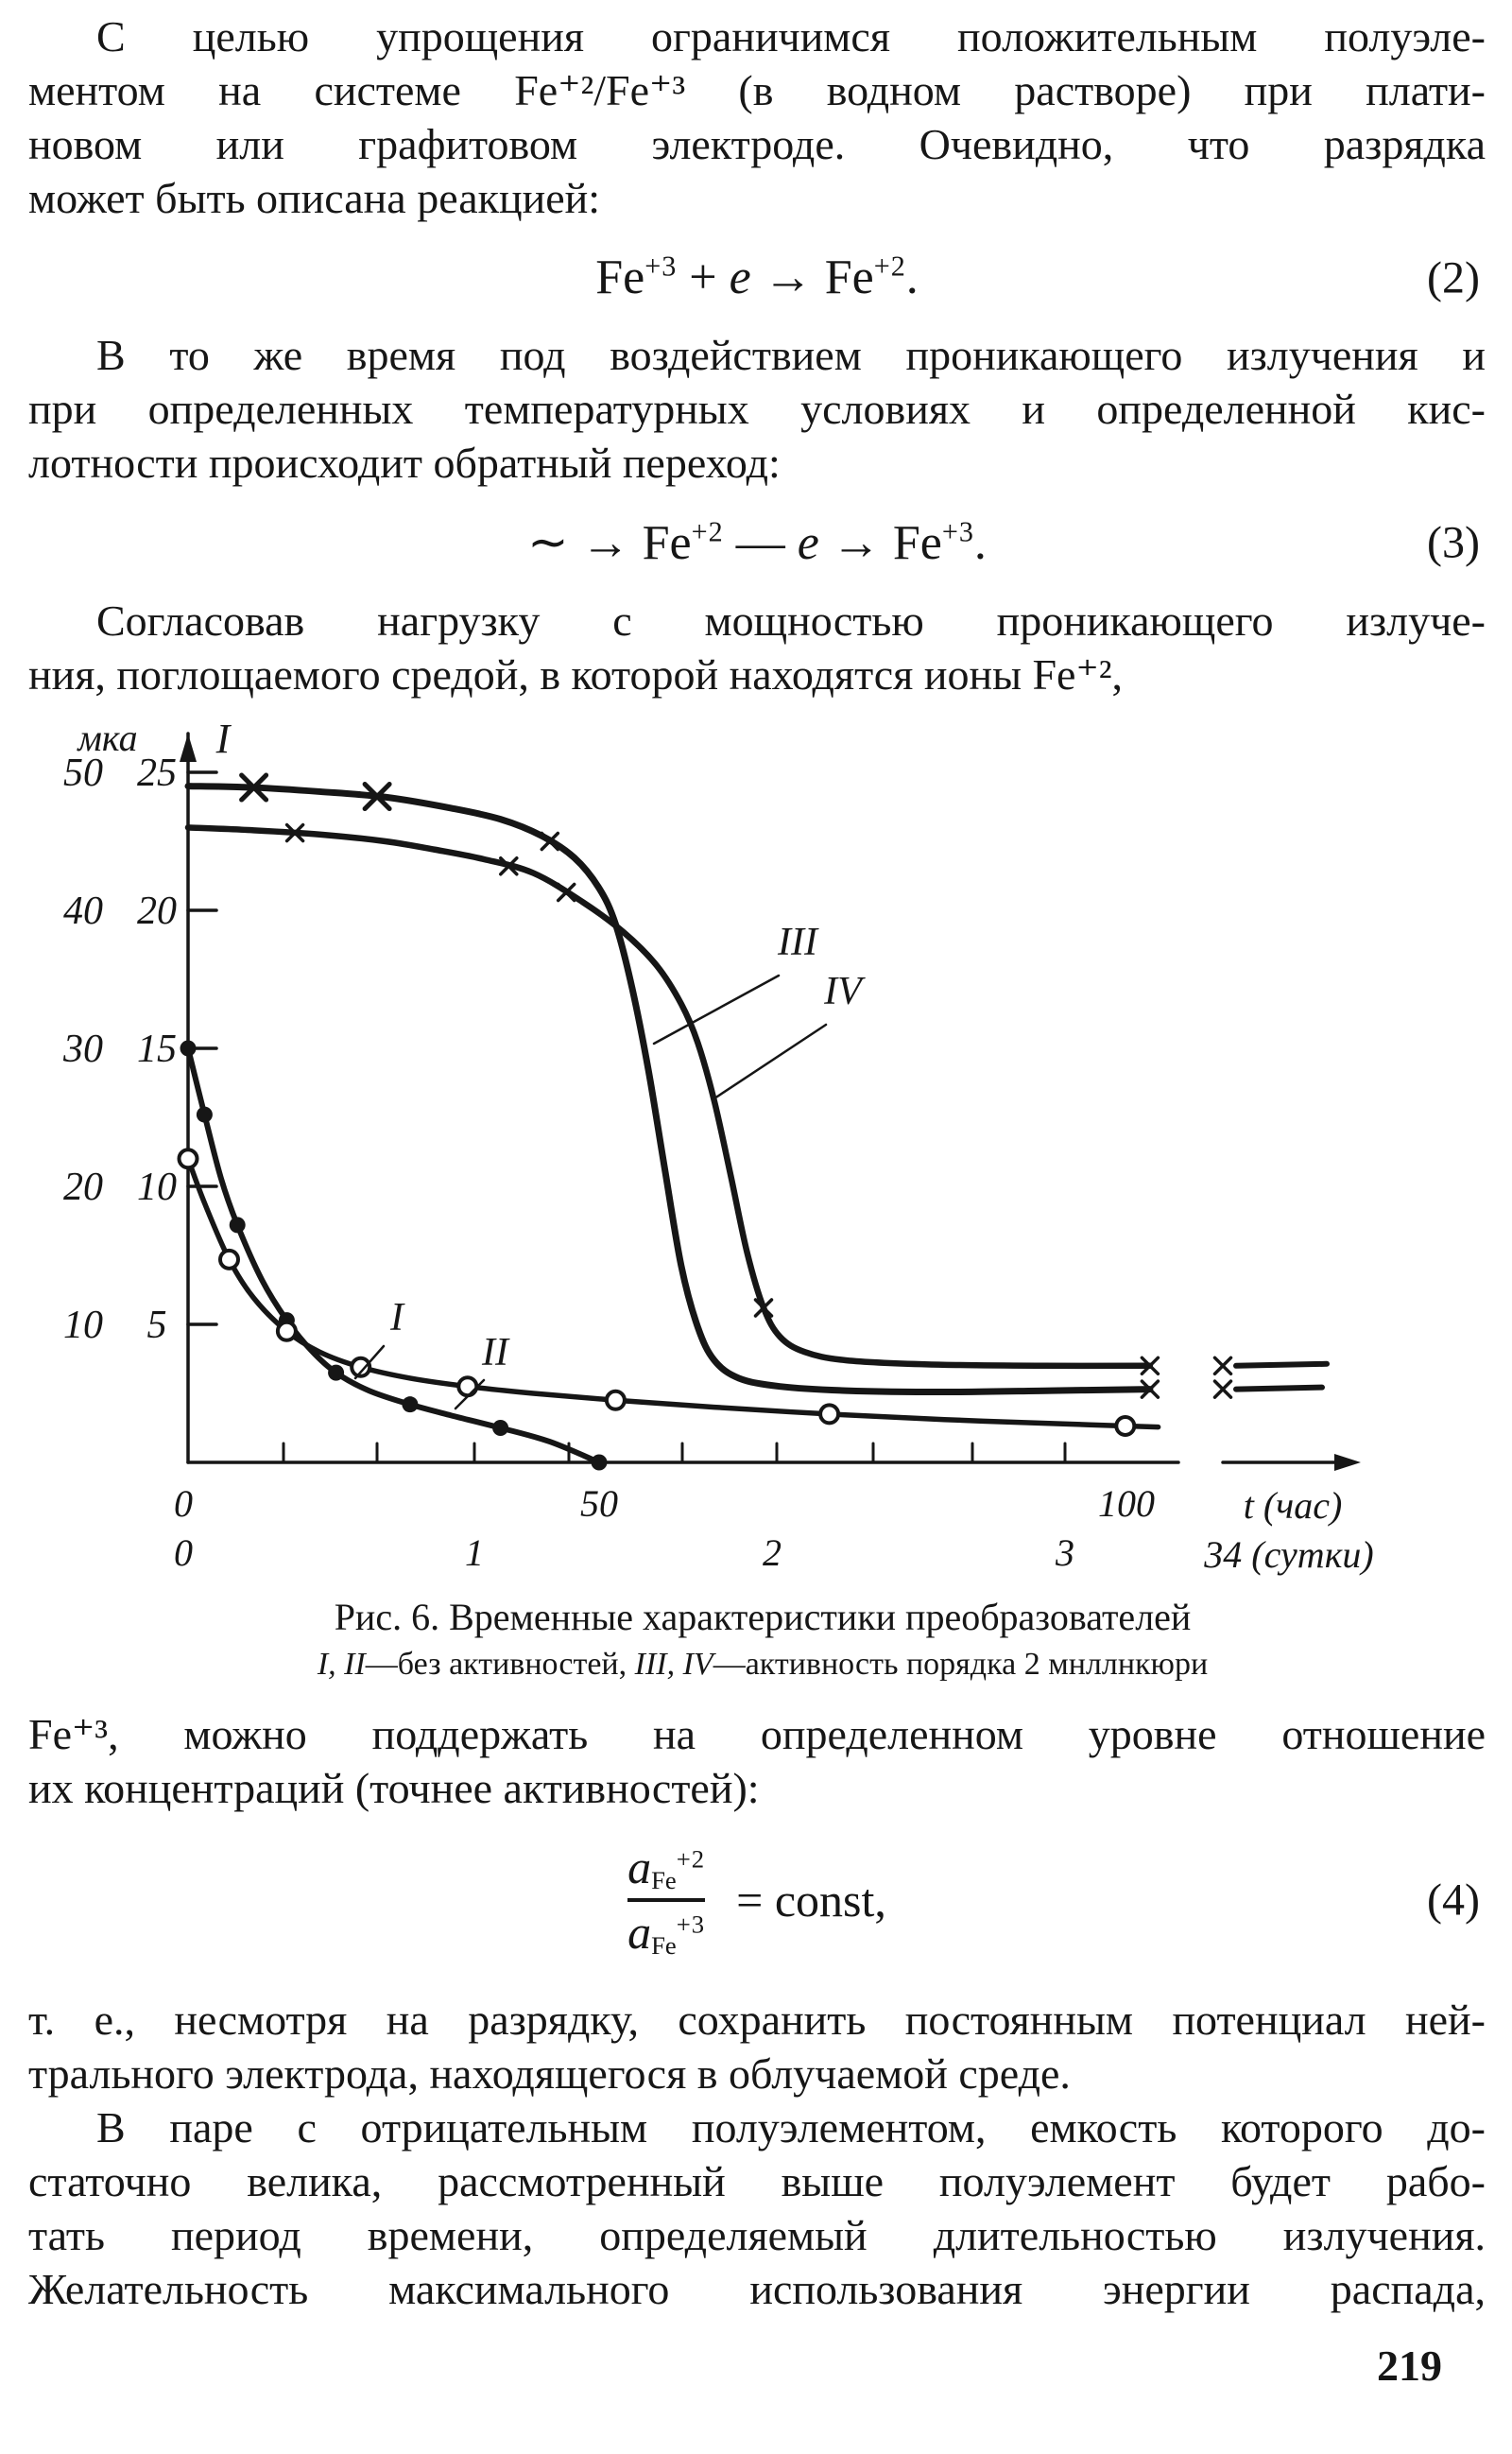 The image size is (1512, 2454). I want to click on y-tick-label-mka: 20, so click(83, 1187).